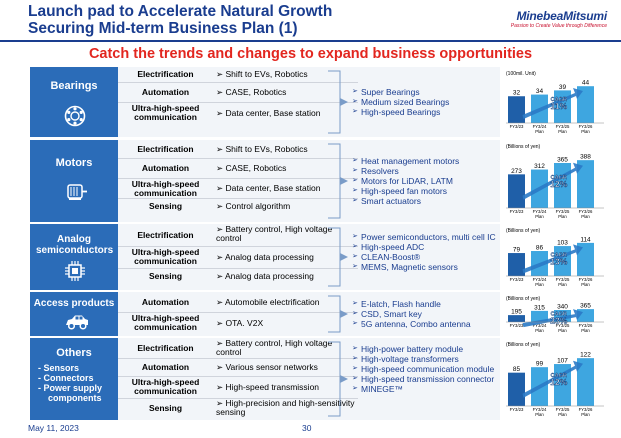 This screenshot has width=621, height=438. I want to click on product-item: Resolvers, so click(426, 171).